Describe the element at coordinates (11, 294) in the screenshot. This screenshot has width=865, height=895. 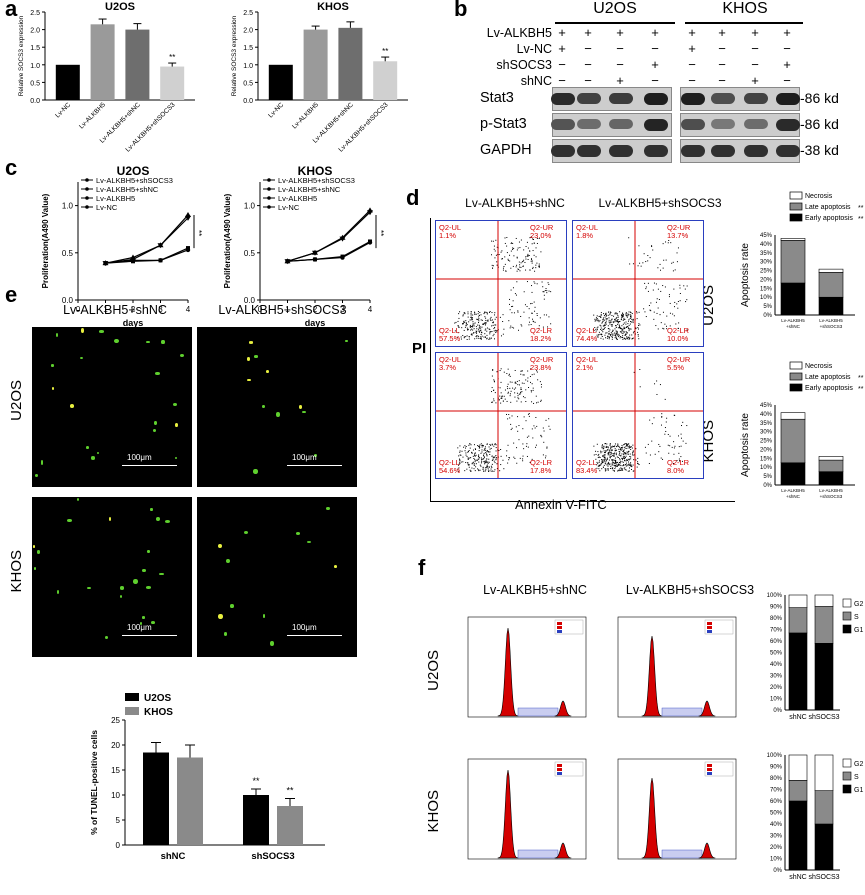
I see `panel-e-label: e` at that location.